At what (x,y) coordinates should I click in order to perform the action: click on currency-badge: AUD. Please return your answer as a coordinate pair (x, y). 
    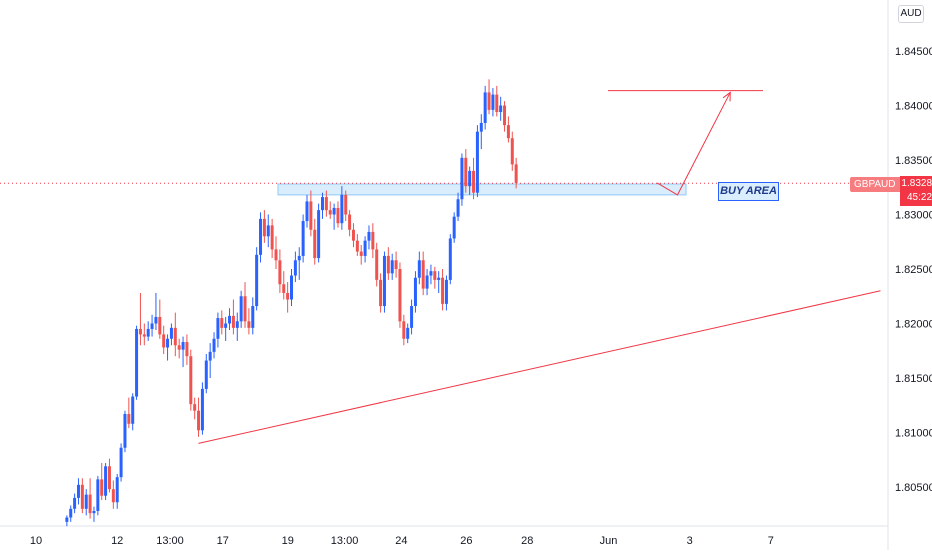
    Looking at the image, I should click on (911, 14).